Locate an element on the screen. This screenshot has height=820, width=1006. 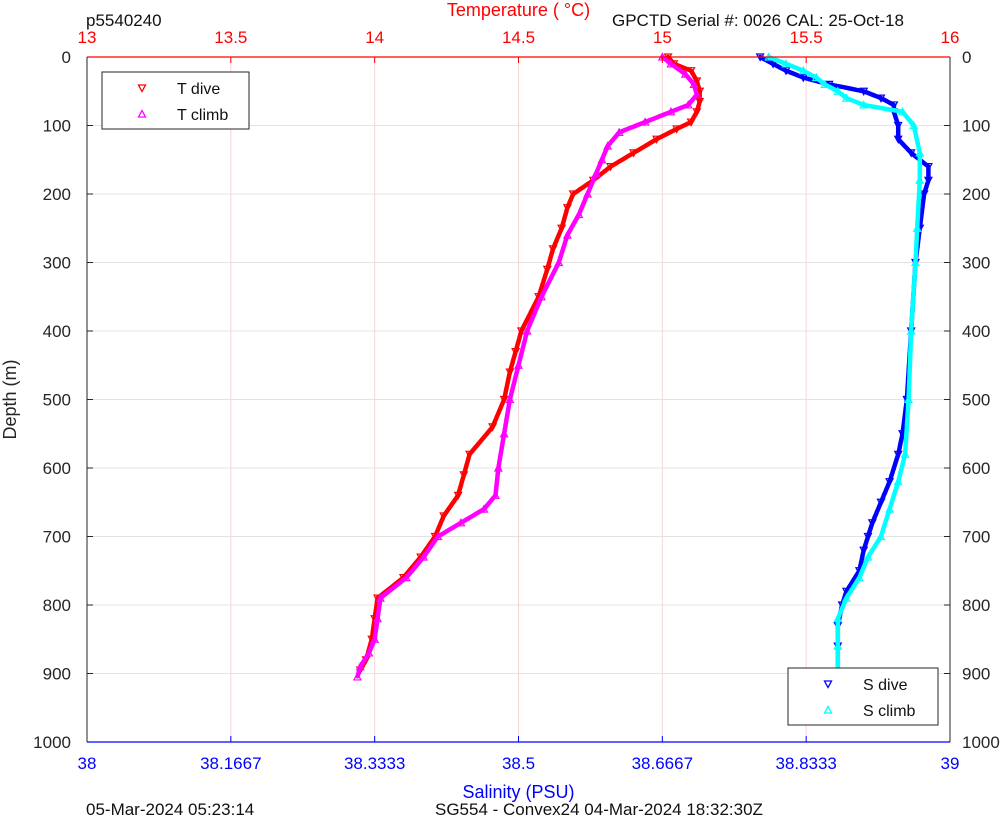
salinity-tick-label: 38.6667 is located at coordinates (662, 763).